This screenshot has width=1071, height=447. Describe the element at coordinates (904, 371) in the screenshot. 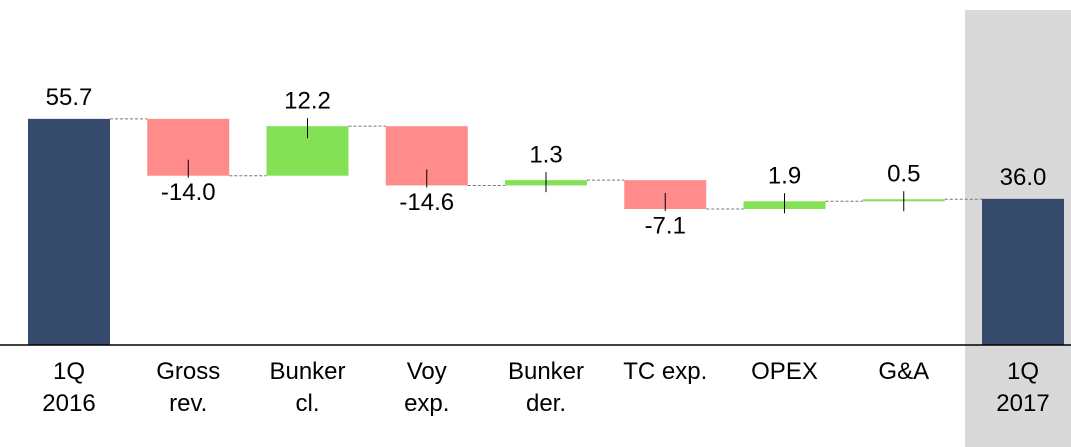

I see `x-tick-label: G&A` at that location.